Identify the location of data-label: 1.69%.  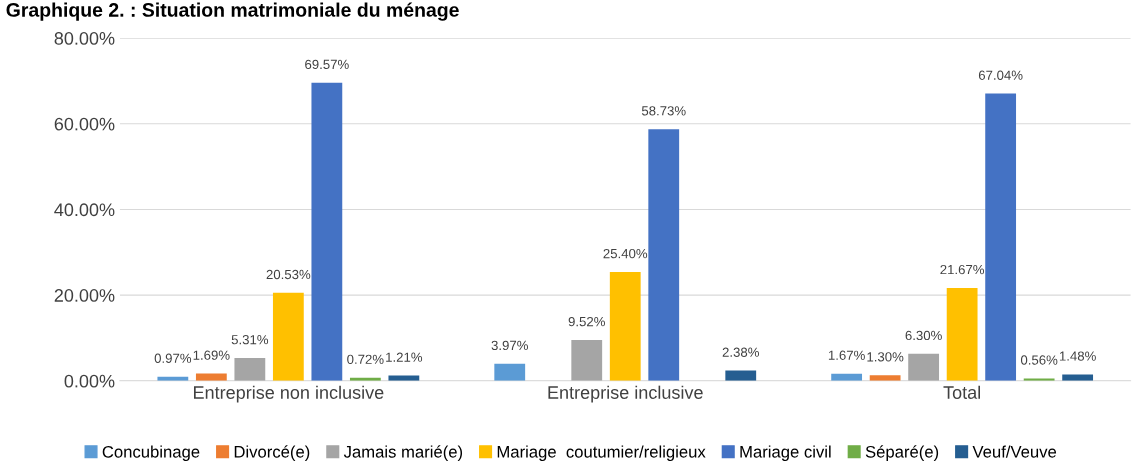
(211, 355).